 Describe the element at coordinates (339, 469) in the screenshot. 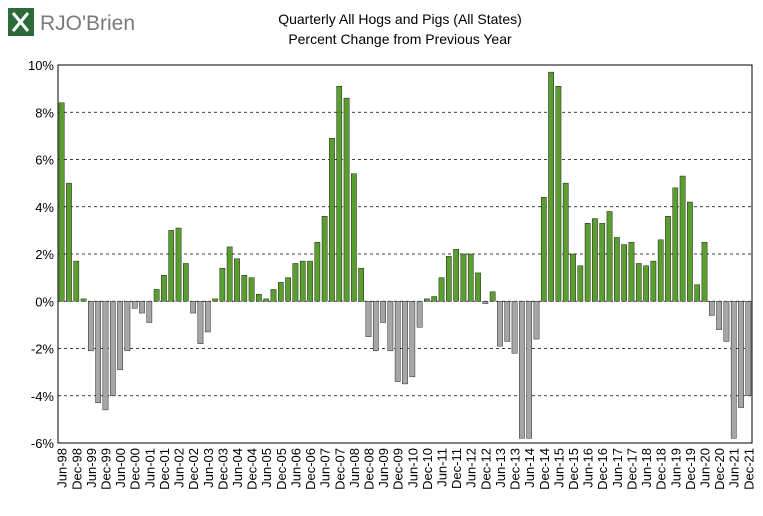

I see `x-tick-label: Dec-07` at that location.